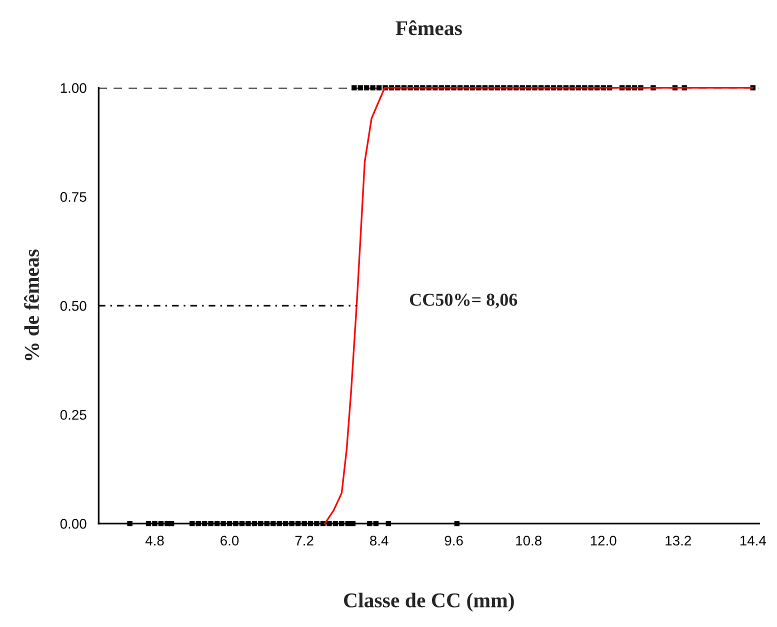 The height and width of the screenshot is (627, 777). Describe the element at coordinates (753, 541) in the screenshot. I see `x-tick-label: 14.4` at that location.